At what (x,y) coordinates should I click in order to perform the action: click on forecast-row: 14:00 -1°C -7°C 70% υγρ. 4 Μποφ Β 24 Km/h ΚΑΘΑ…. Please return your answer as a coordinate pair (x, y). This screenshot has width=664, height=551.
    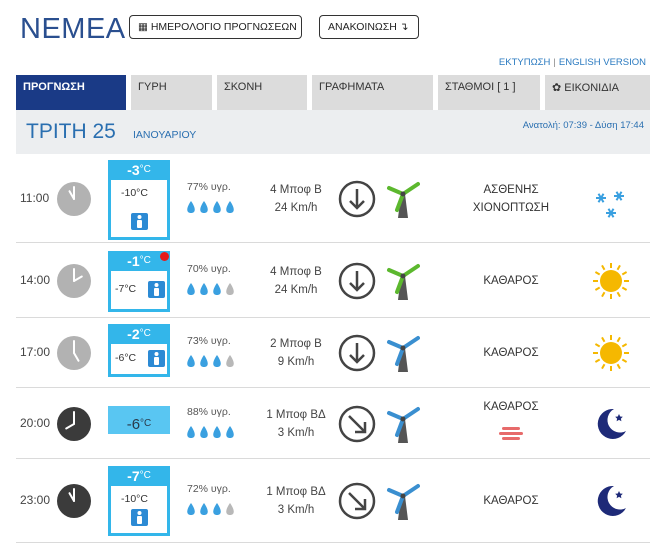
    Looking at the image, I should click on (333, 280).